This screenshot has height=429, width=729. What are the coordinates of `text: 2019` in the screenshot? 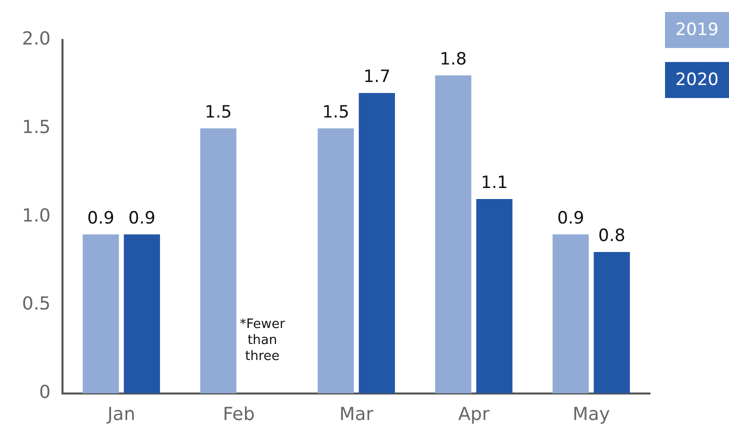 It's located at (697, 30).